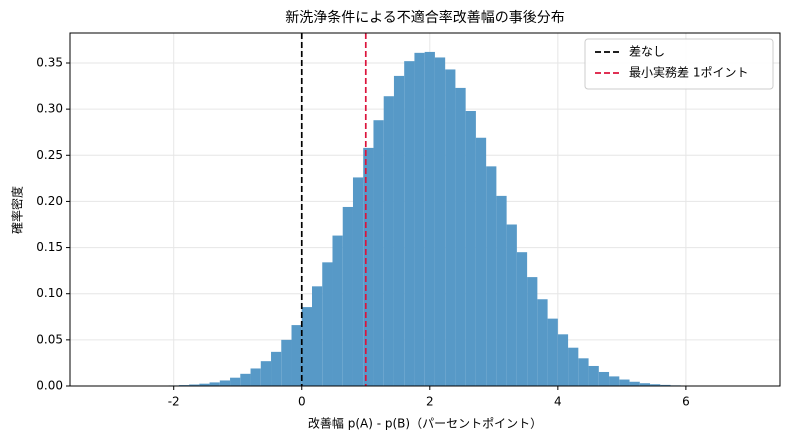  What do you see at coordinates (686, 402) in the screenshot?
I see `x-tick-label: 6` at bounding box center [686, 402].